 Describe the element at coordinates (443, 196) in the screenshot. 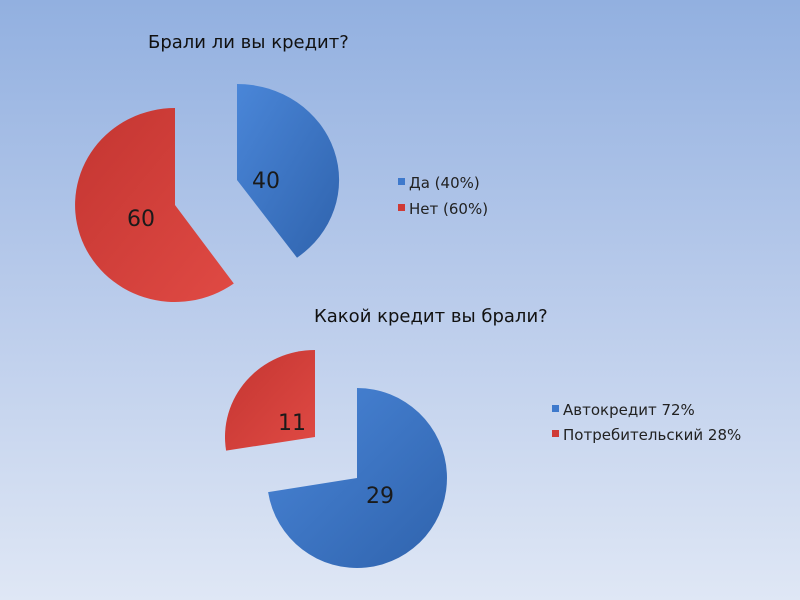

I see `chart-1-legend: Да (40%) Нет (60%)` at that location.